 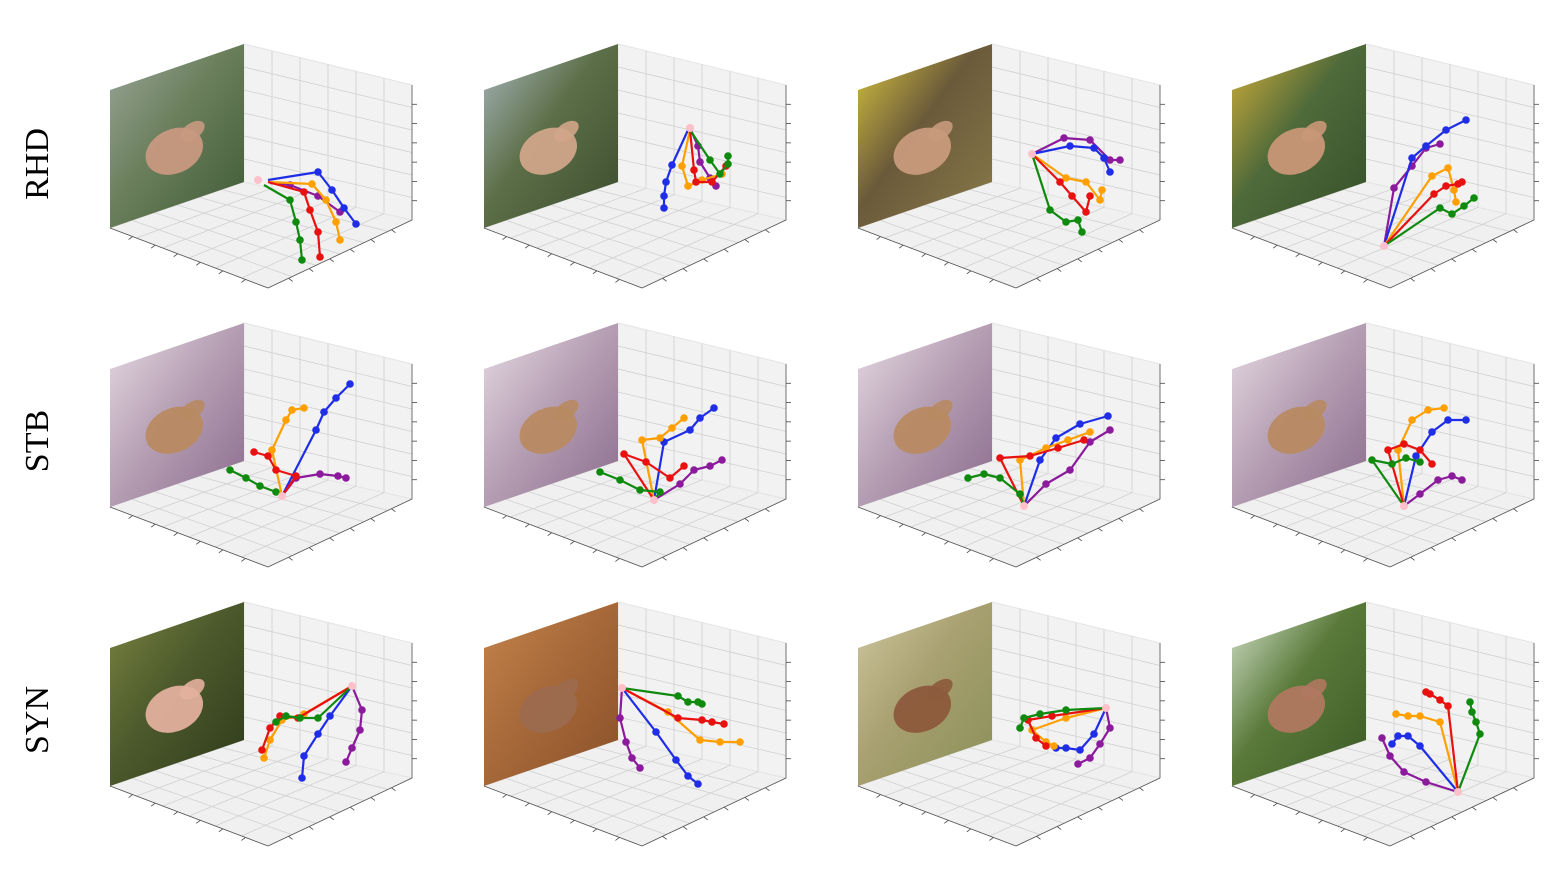 What do you see at coordinates (1010, 166) in the screenshot?
I see `panel-yellow-jacket-fist` at bounding box center [1010, 166].